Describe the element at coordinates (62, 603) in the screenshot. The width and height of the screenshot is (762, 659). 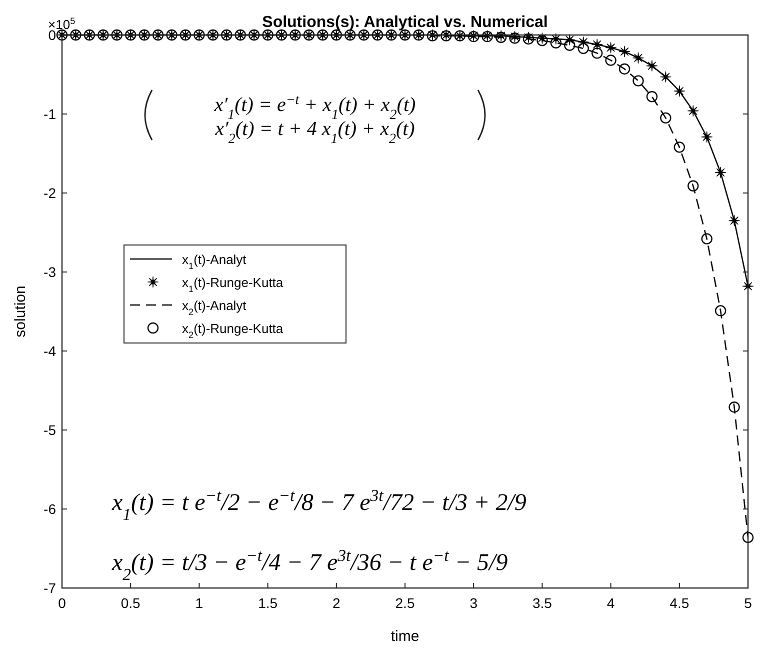
I see `x-tick-label: 0` at that location.